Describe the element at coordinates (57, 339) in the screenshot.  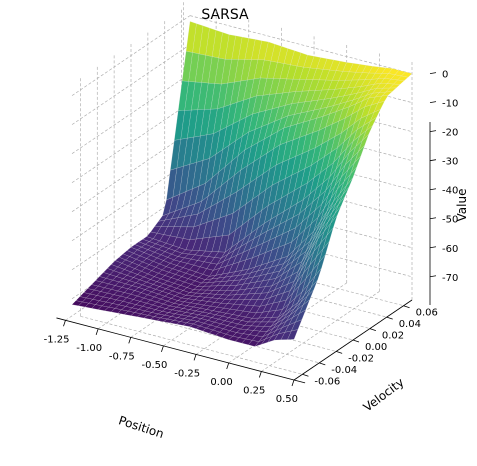
I see `x-tick-label: -1.25` at that location.